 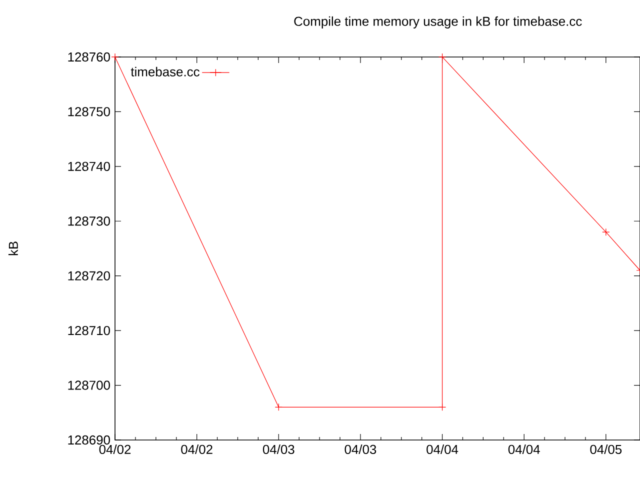 What do you see at coordinates (89, 275) in the screenshot?
I see `y-tick-label: 128720` at bounding box center [89, 275].